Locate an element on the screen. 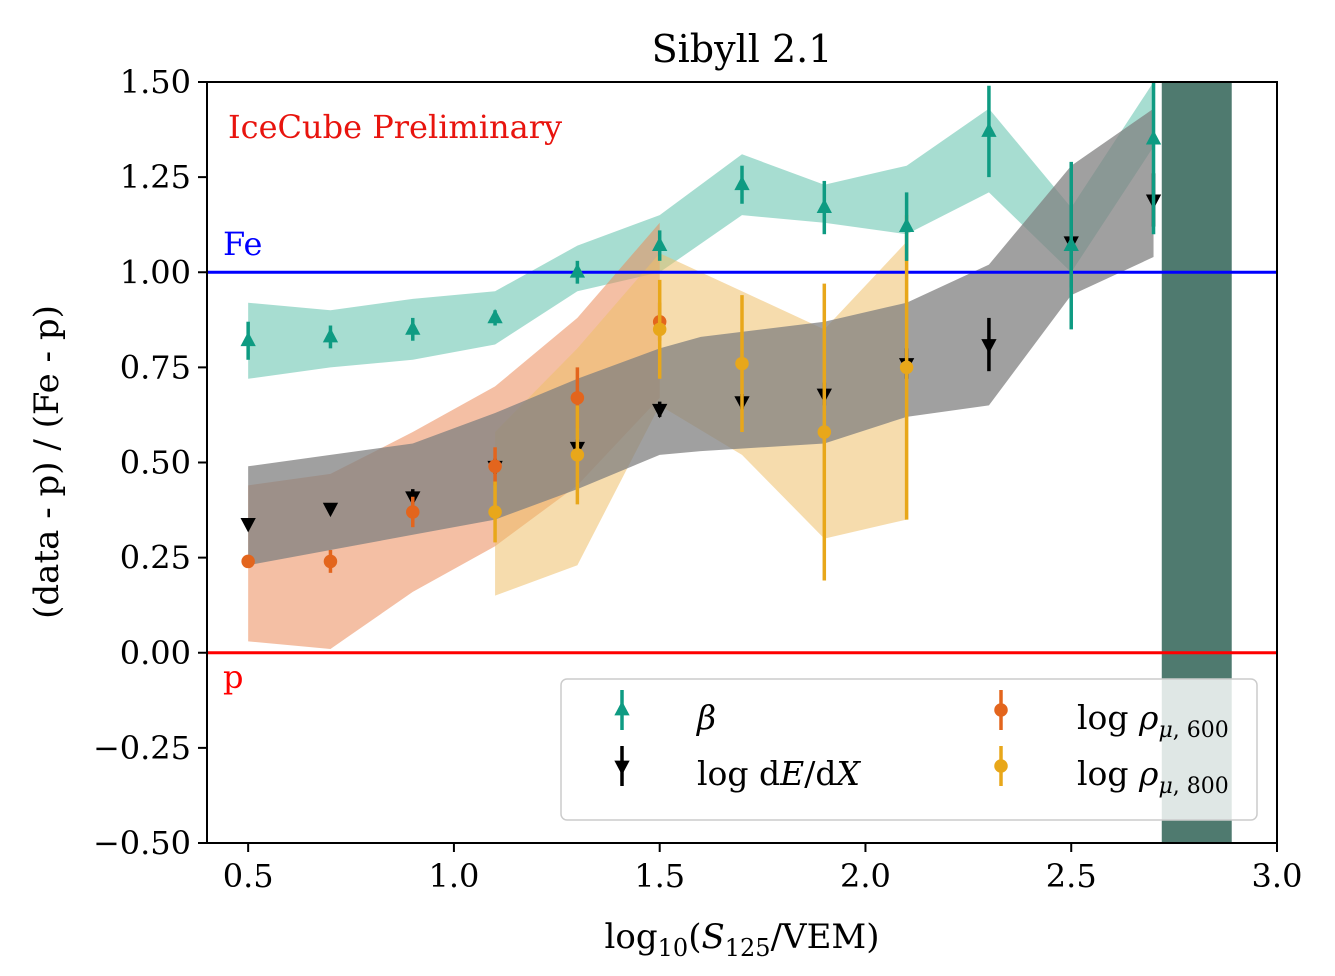 The height and width of the screenshot is (976, 1335). y-tick-label: 1.50 is located at coordinates (155, 82).